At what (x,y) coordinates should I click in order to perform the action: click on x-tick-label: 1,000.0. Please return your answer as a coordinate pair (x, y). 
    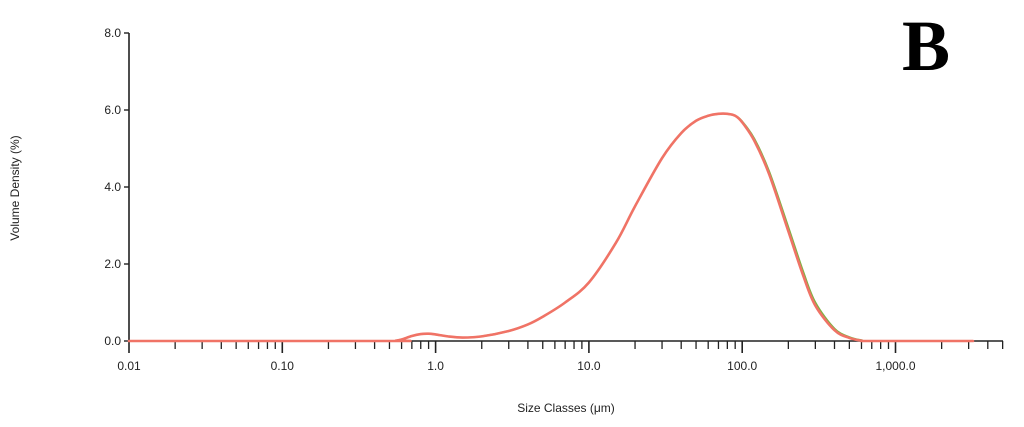
    Looking at the image, I should click on (895, 366).